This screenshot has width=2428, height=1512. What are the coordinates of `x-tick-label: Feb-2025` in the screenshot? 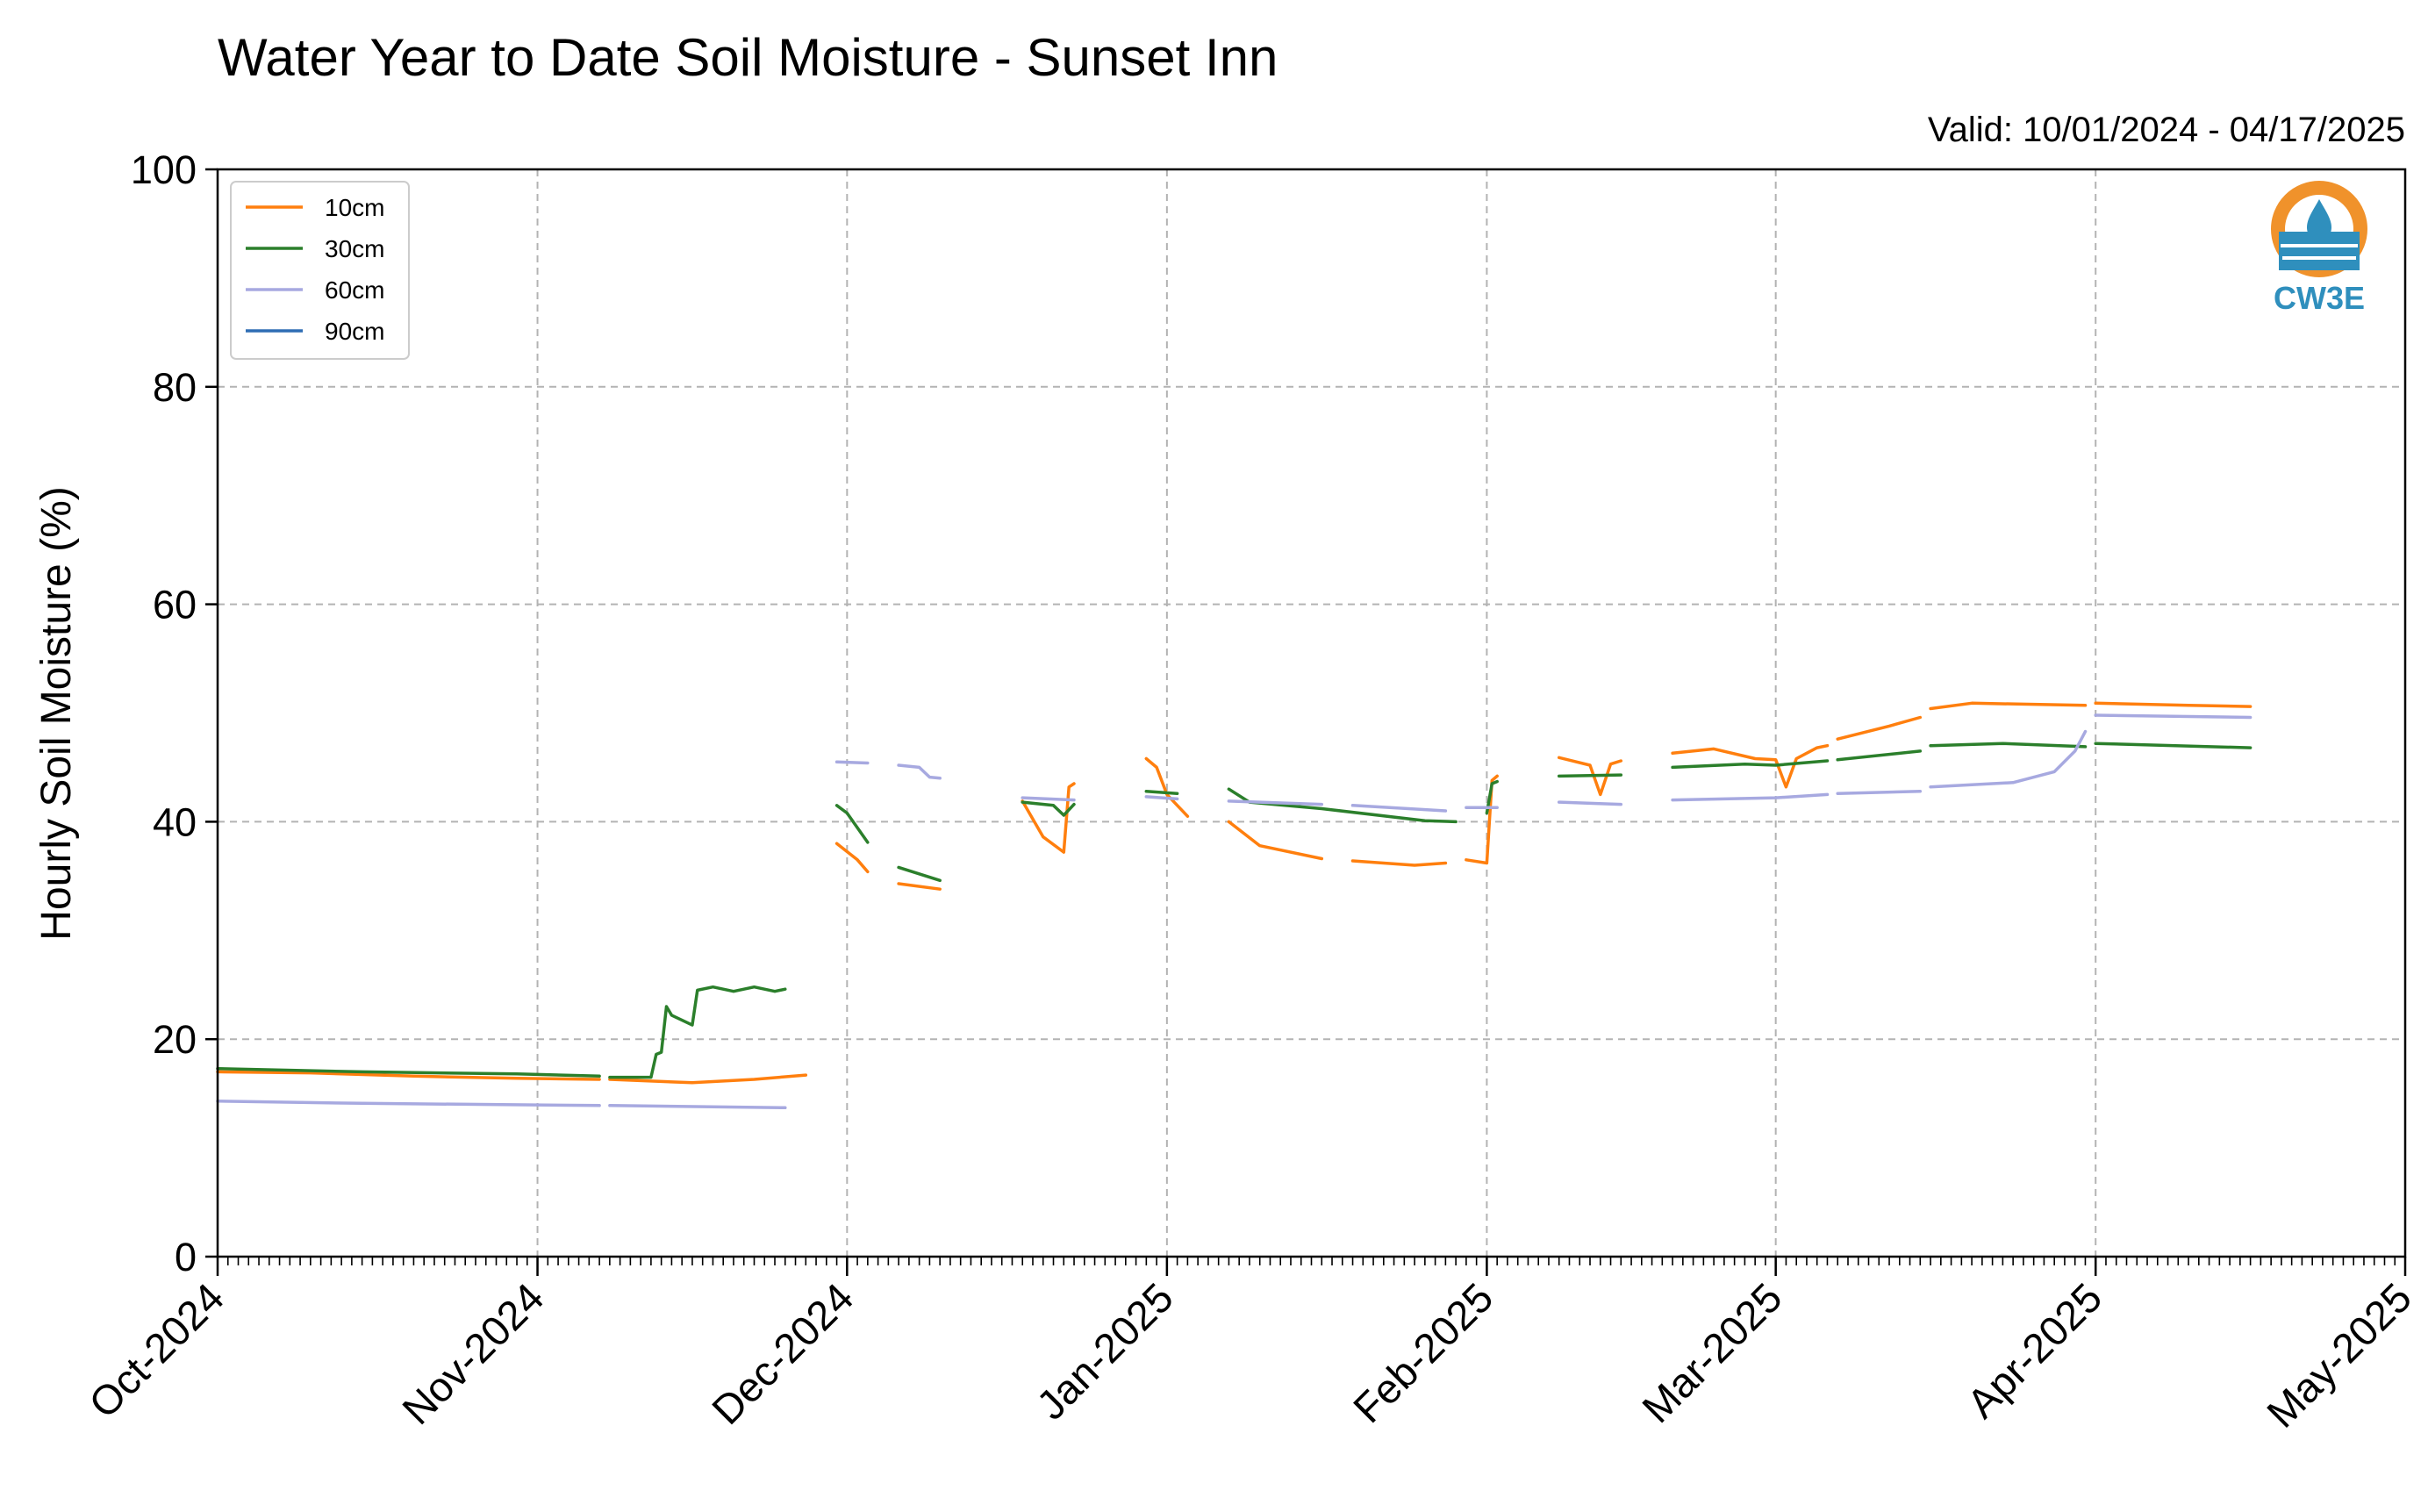 It's located at (1423, 1353).